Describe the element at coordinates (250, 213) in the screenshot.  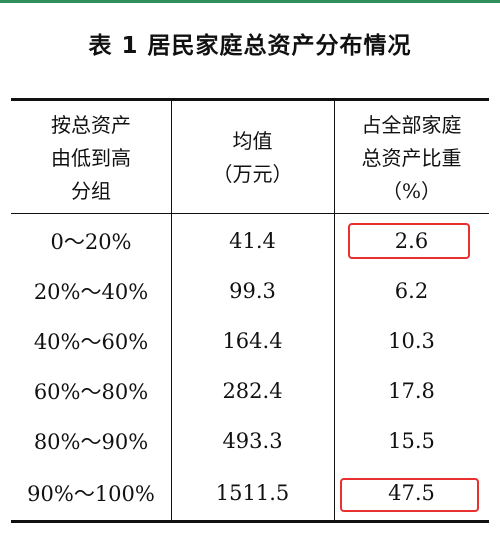
I see `header-divider-rule` at that location.